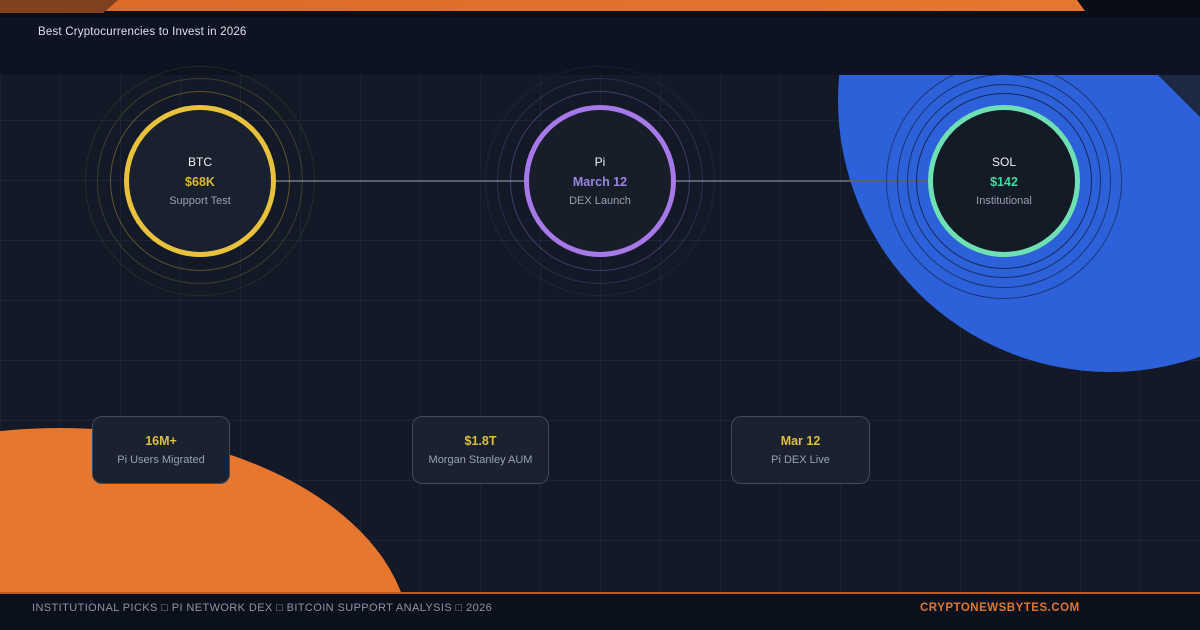 The image size is (1200, 630). What do you see at coordinates (480, 460) in the screenshot?
I see `stat-label: Morgan Stanley AUM` at bounding box center [480, 460].